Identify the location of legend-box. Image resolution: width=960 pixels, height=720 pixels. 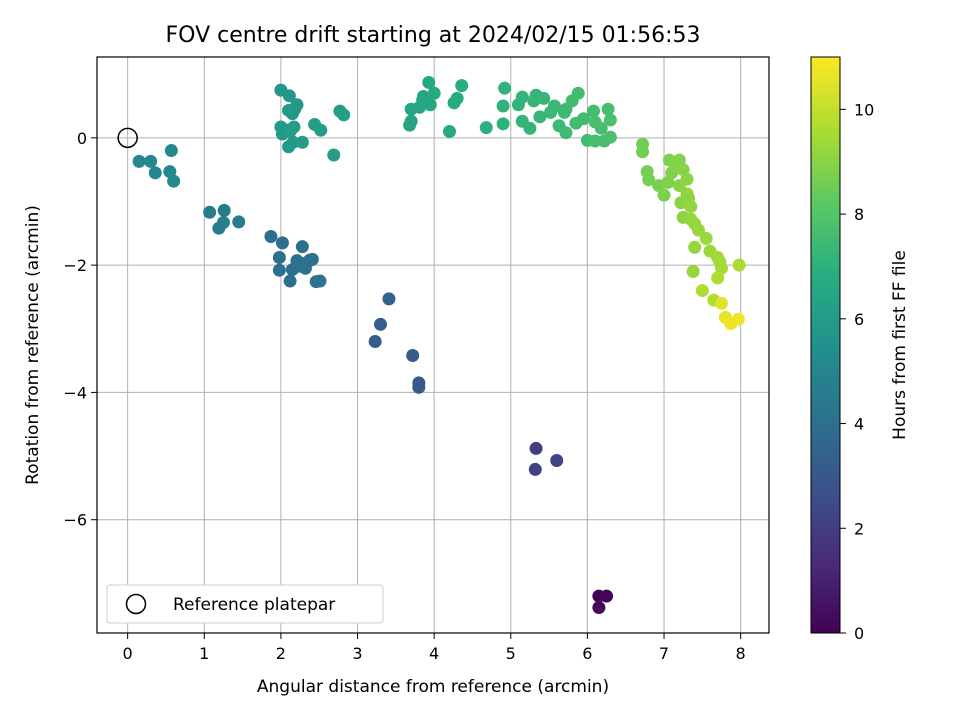
(245, 604).